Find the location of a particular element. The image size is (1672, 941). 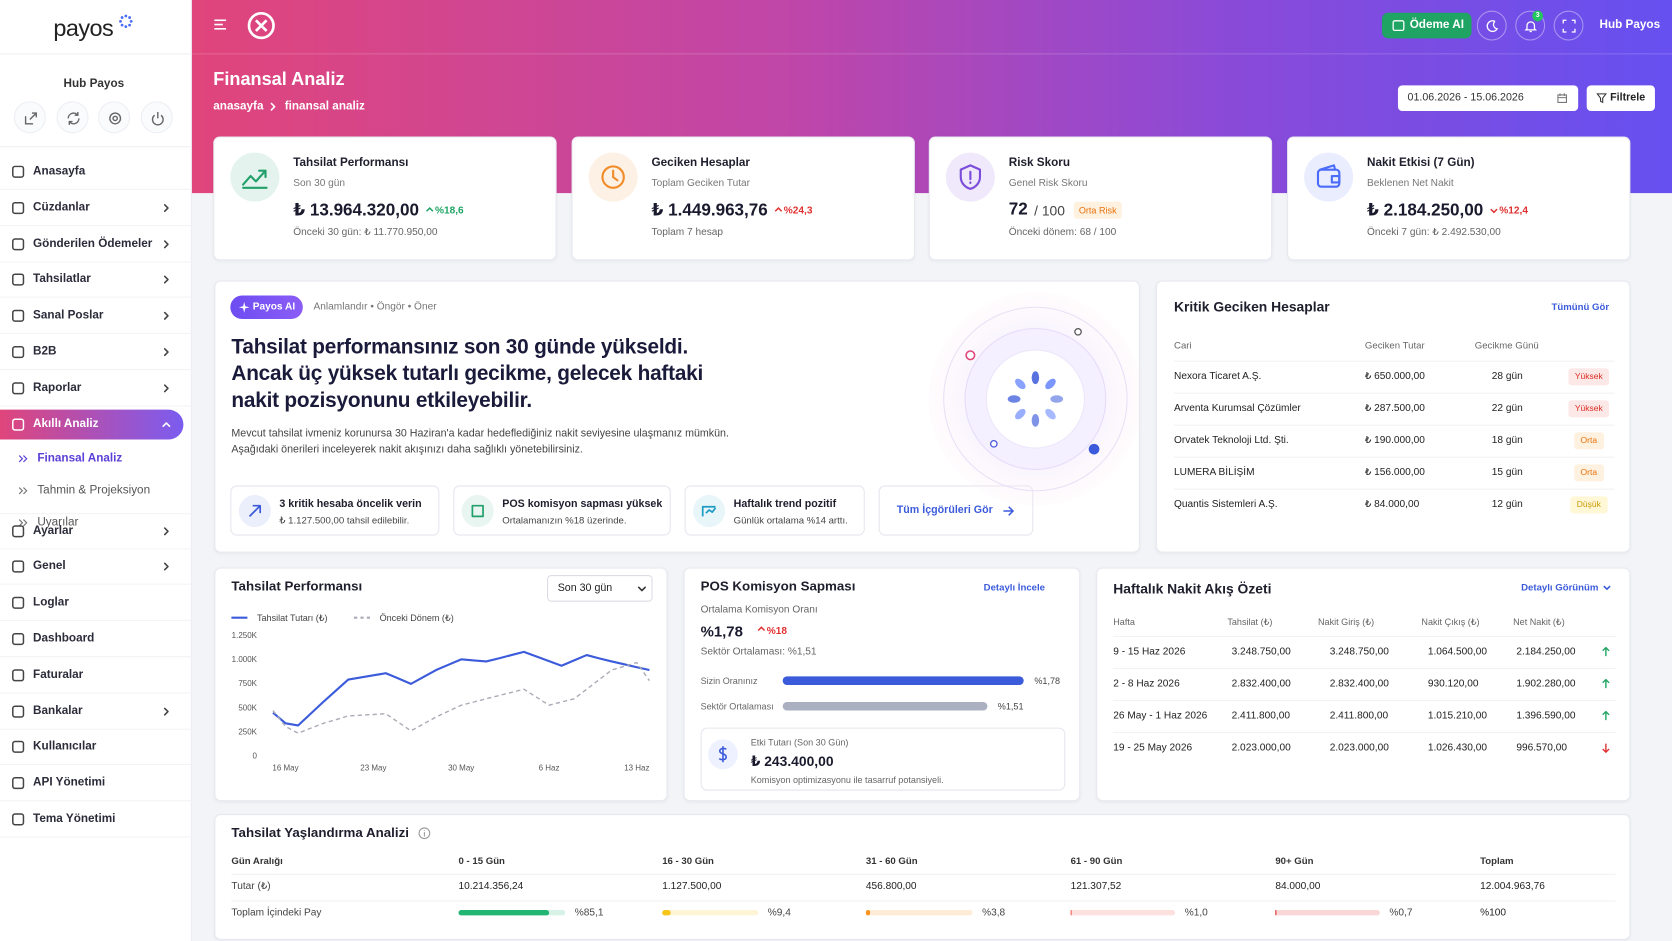

logo-dot is located at coordinates (131, 21).